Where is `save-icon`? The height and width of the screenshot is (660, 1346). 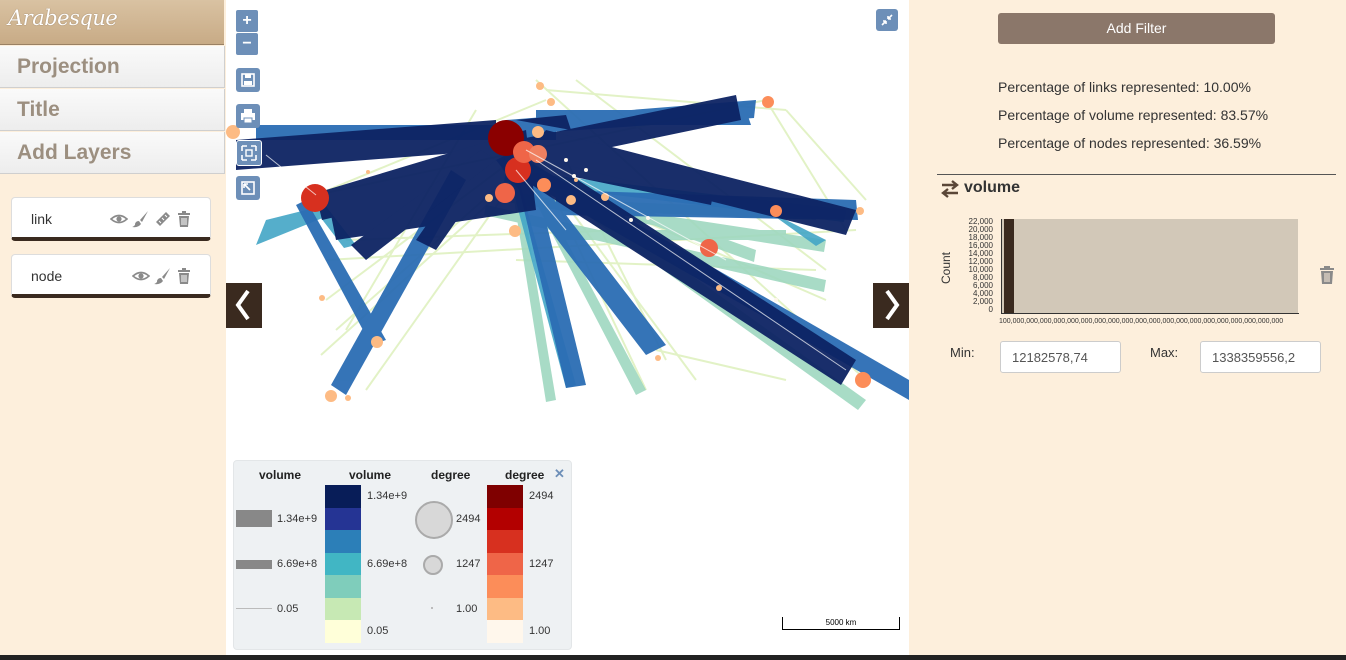
save-icon is located at coordinates (248, 80).